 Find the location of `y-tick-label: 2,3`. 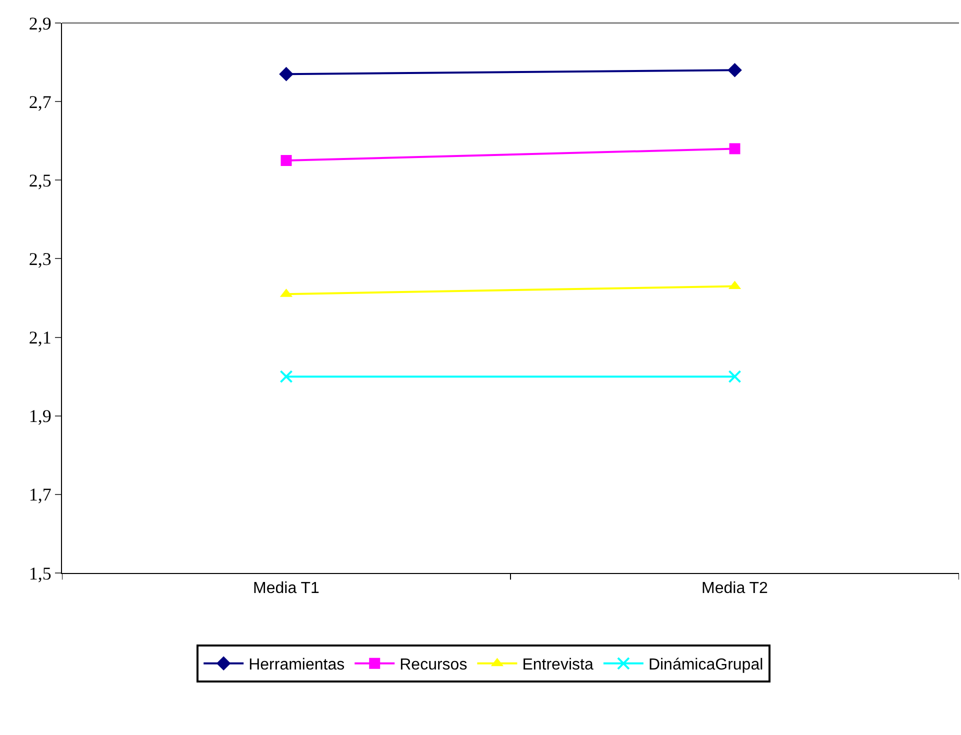

y-tick-label: 2,3 is located at coordinates (40, 259).